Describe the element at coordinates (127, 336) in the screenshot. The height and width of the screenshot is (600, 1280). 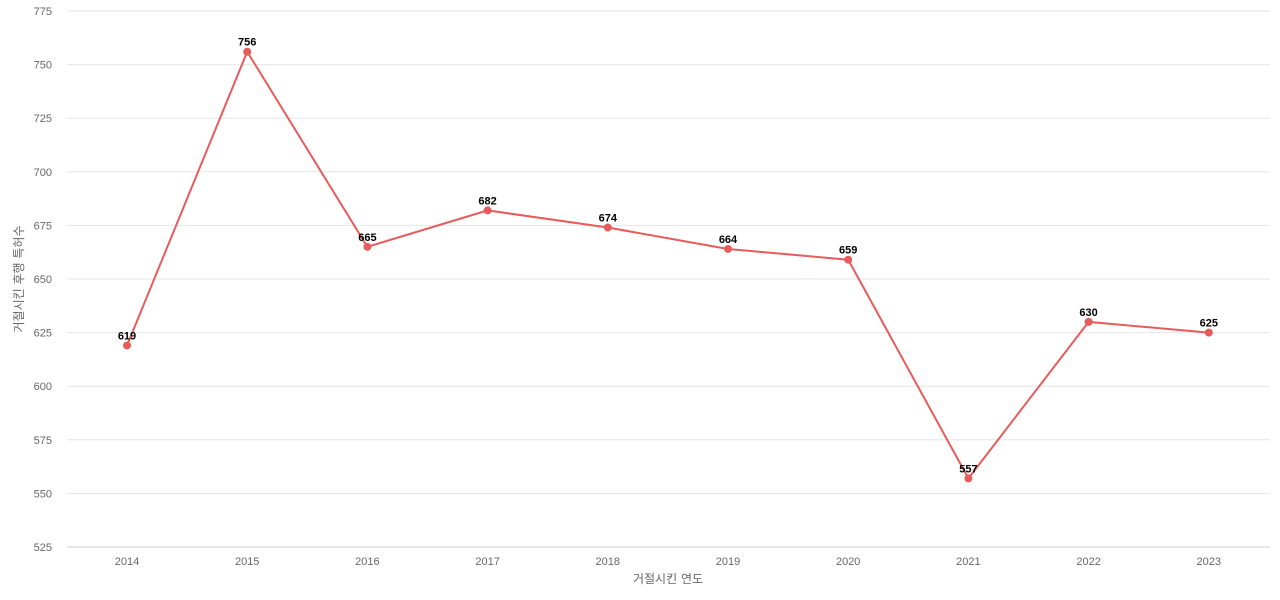
I see `data-label: 619` at that location.